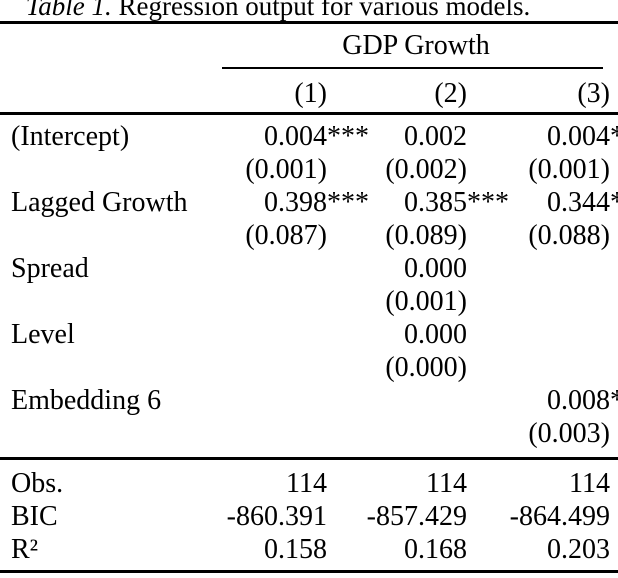 Image resolution: width=618 pixels, height=578 pixels. I want to click on table-row: (0.000), so click(305, 367).